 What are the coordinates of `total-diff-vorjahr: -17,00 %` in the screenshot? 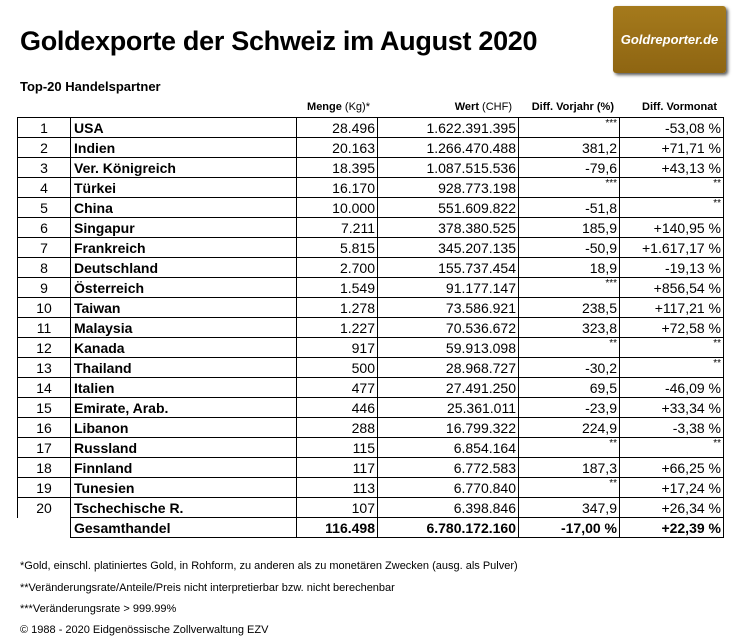 It's located at (569, 527).